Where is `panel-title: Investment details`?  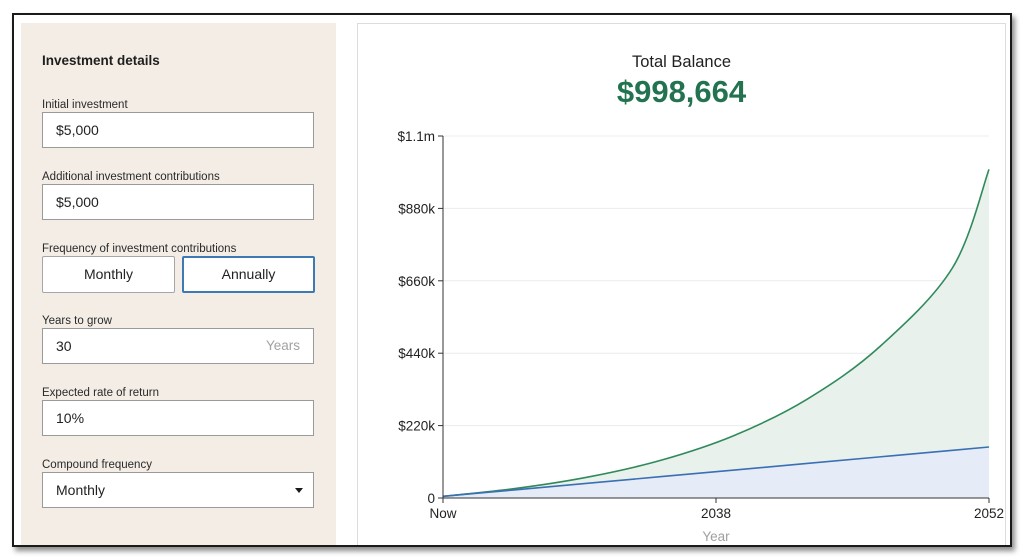
panel-title: Investment details is located at coordinates (101, 60).